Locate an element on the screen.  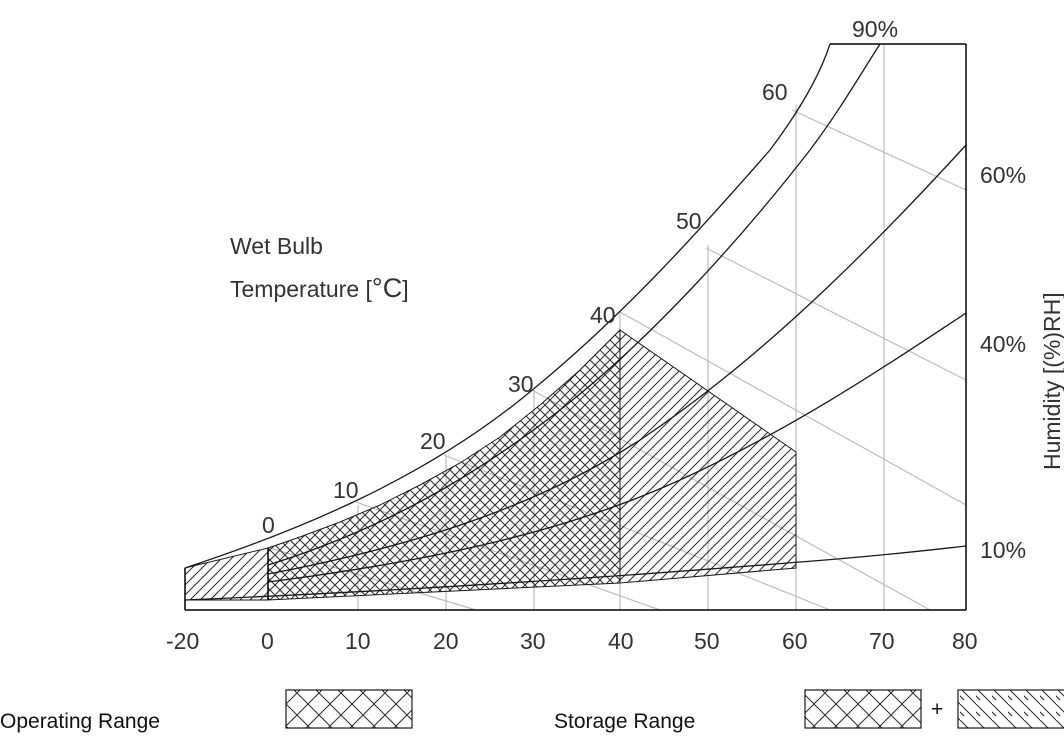
x-tick-label: 60 is located at coordinates (795, 641).